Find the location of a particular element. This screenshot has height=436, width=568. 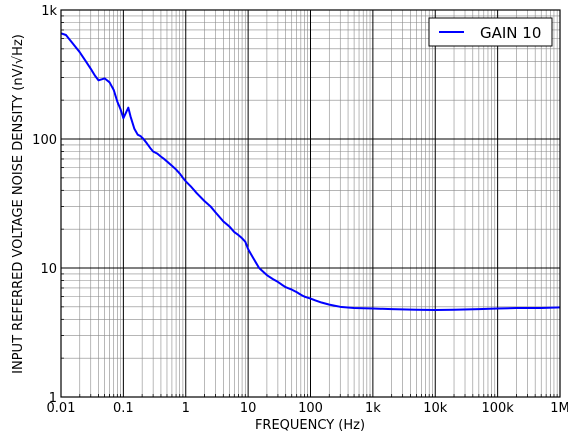

y-tick-label: 100 is located at coordinates (44, 140).